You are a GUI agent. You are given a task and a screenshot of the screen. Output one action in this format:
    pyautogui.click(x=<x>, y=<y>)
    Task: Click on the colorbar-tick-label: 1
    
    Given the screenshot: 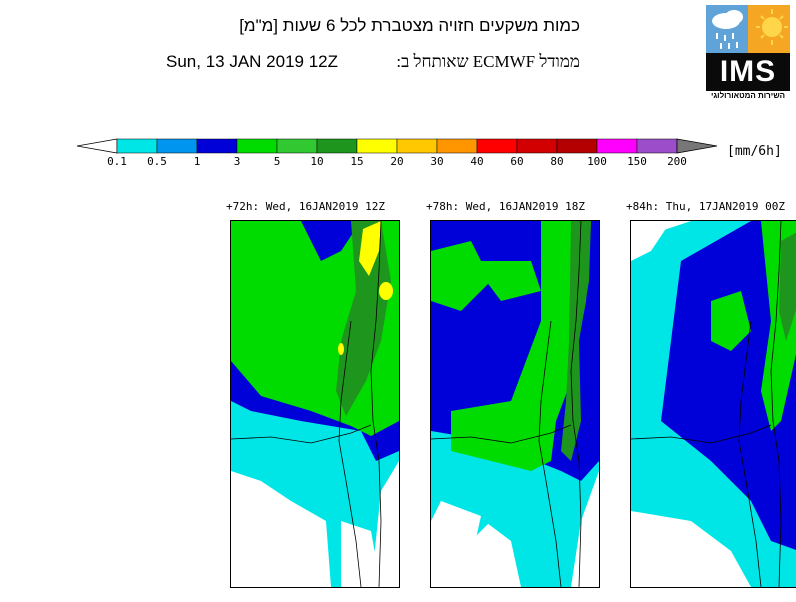 What is the action you would take?
    pyautogui.click(x=197, y=161)
    